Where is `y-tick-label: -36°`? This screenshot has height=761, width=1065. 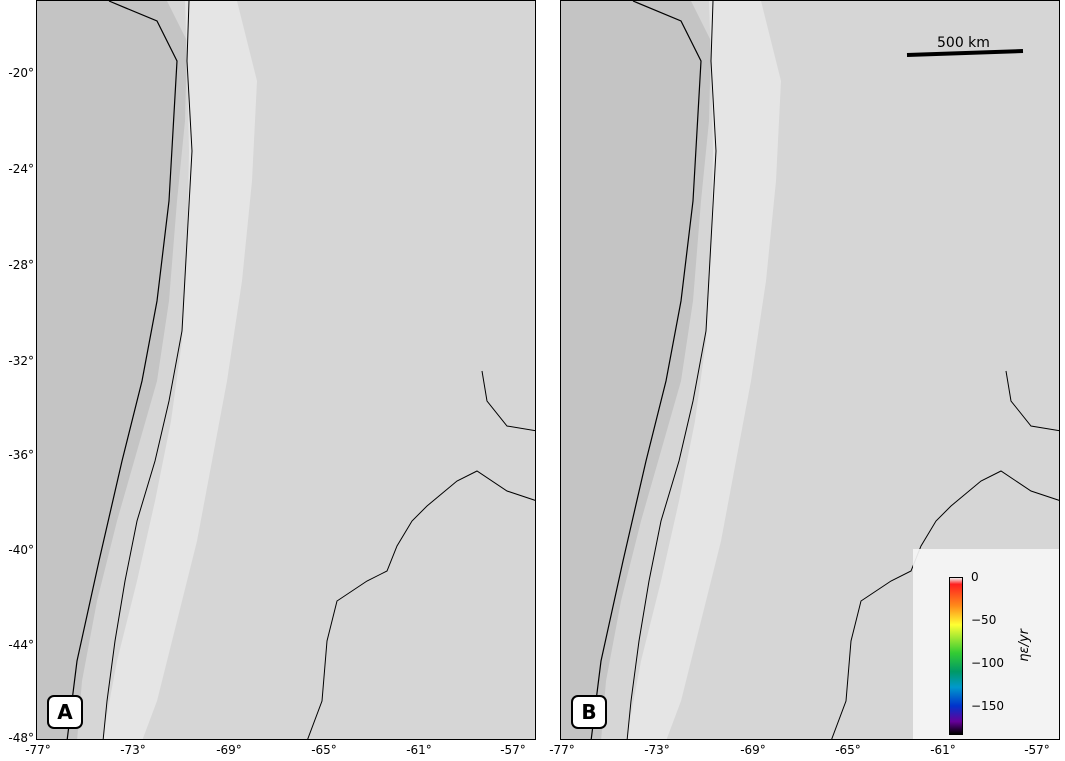 y-tick-label: -36° is located at coordinates (21, 455).